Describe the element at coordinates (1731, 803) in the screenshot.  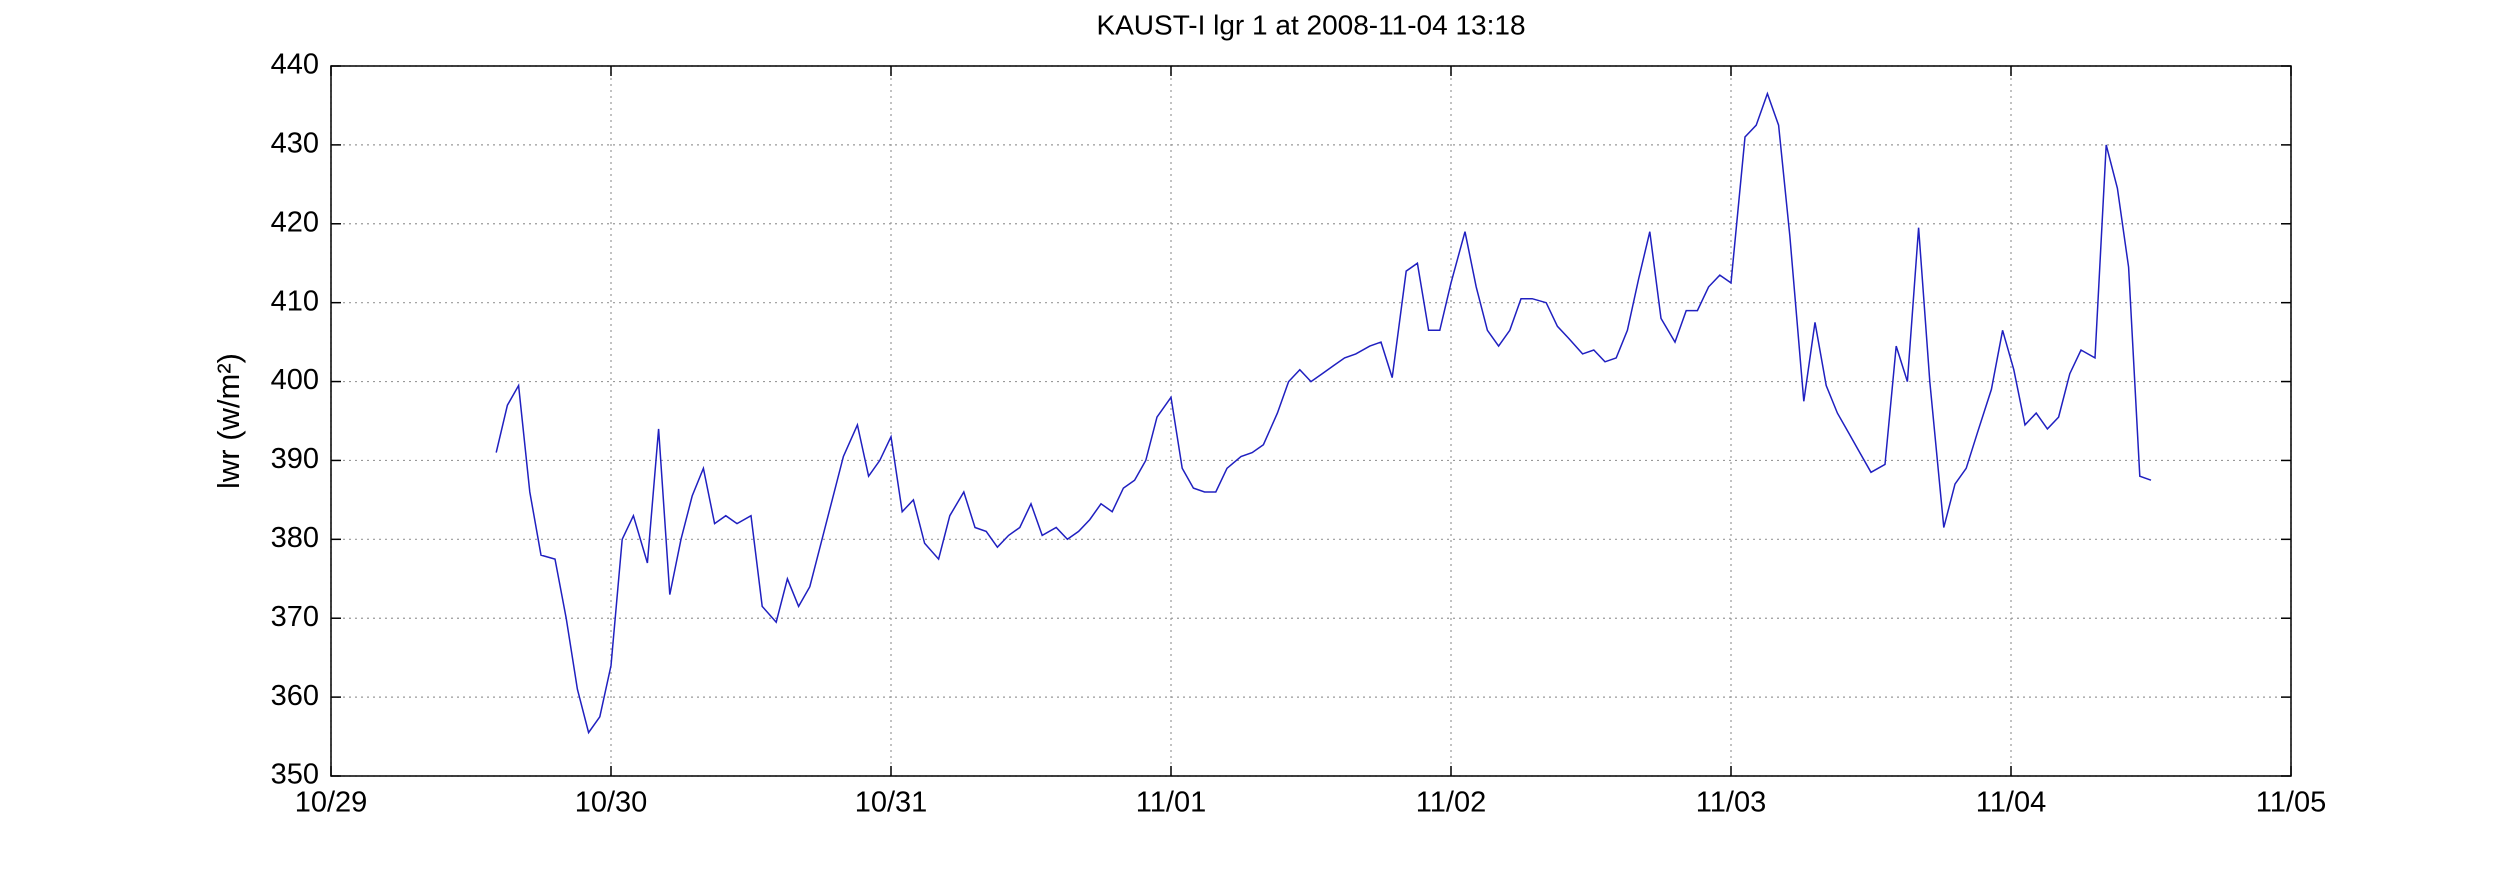
I see `x-tick-label: 11/03` at that location.